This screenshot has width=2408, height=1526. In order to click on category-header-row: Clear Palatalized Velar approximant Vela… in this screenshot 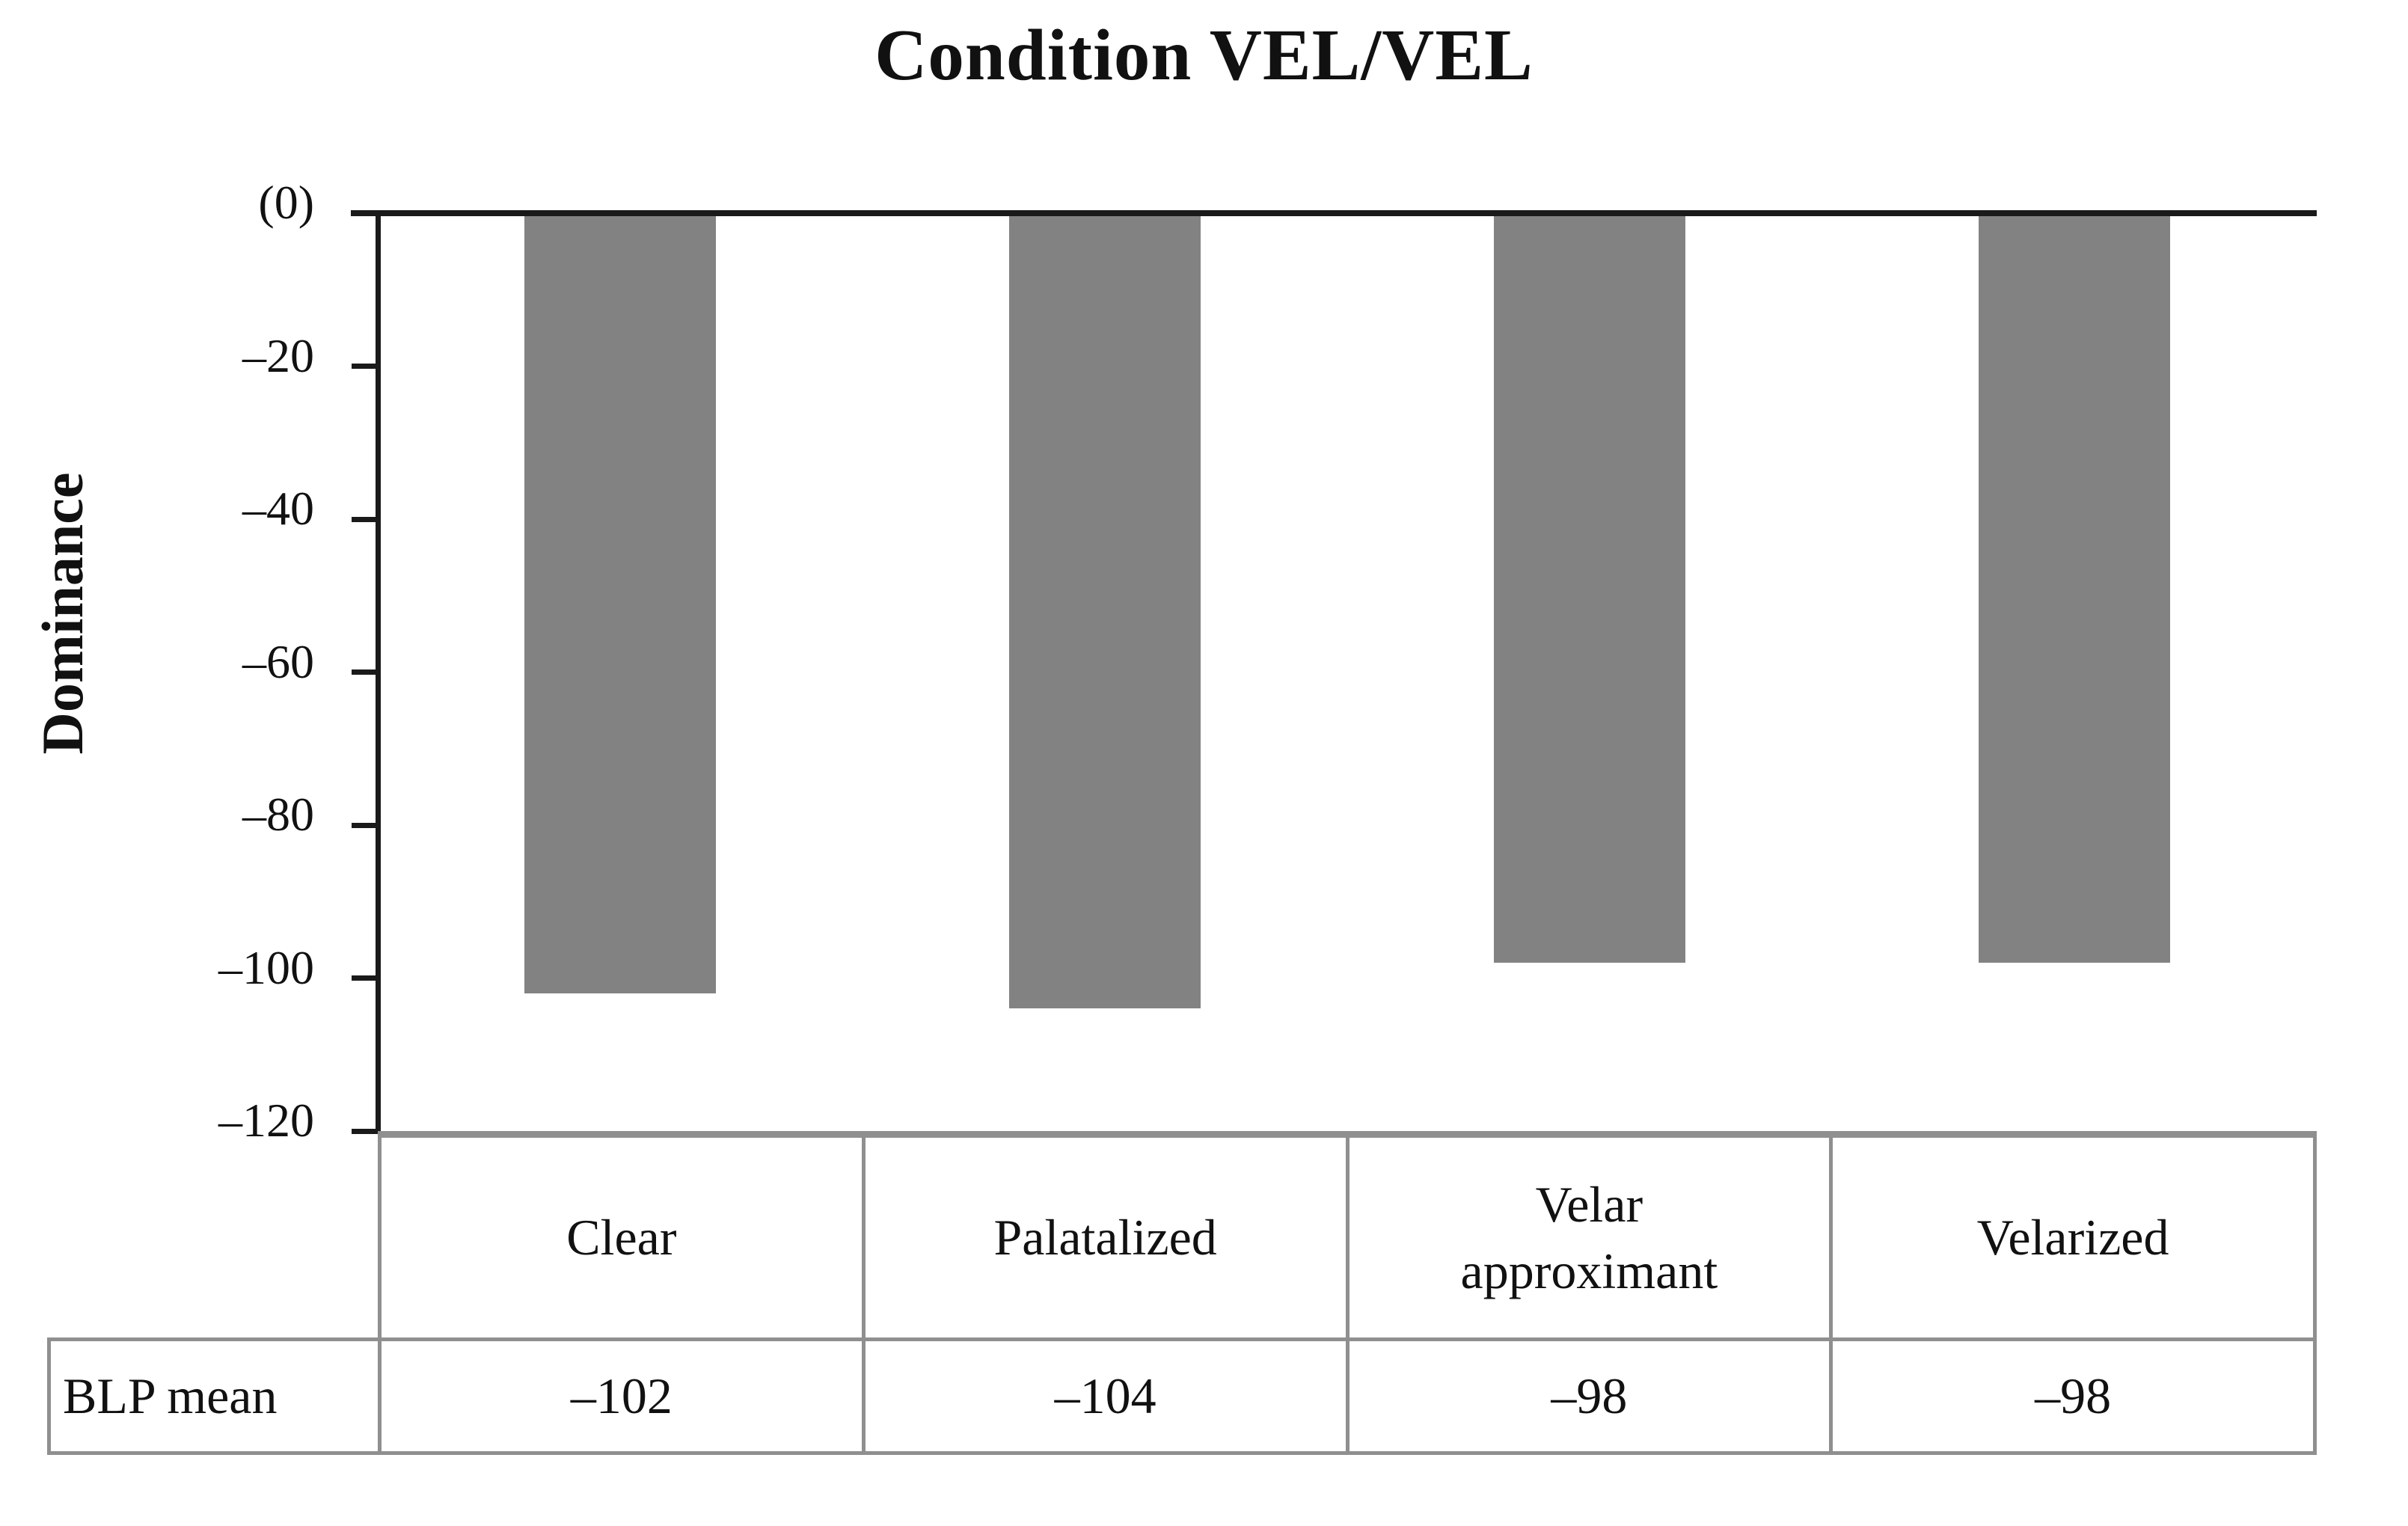, I will do `click(1348, 1236)`.